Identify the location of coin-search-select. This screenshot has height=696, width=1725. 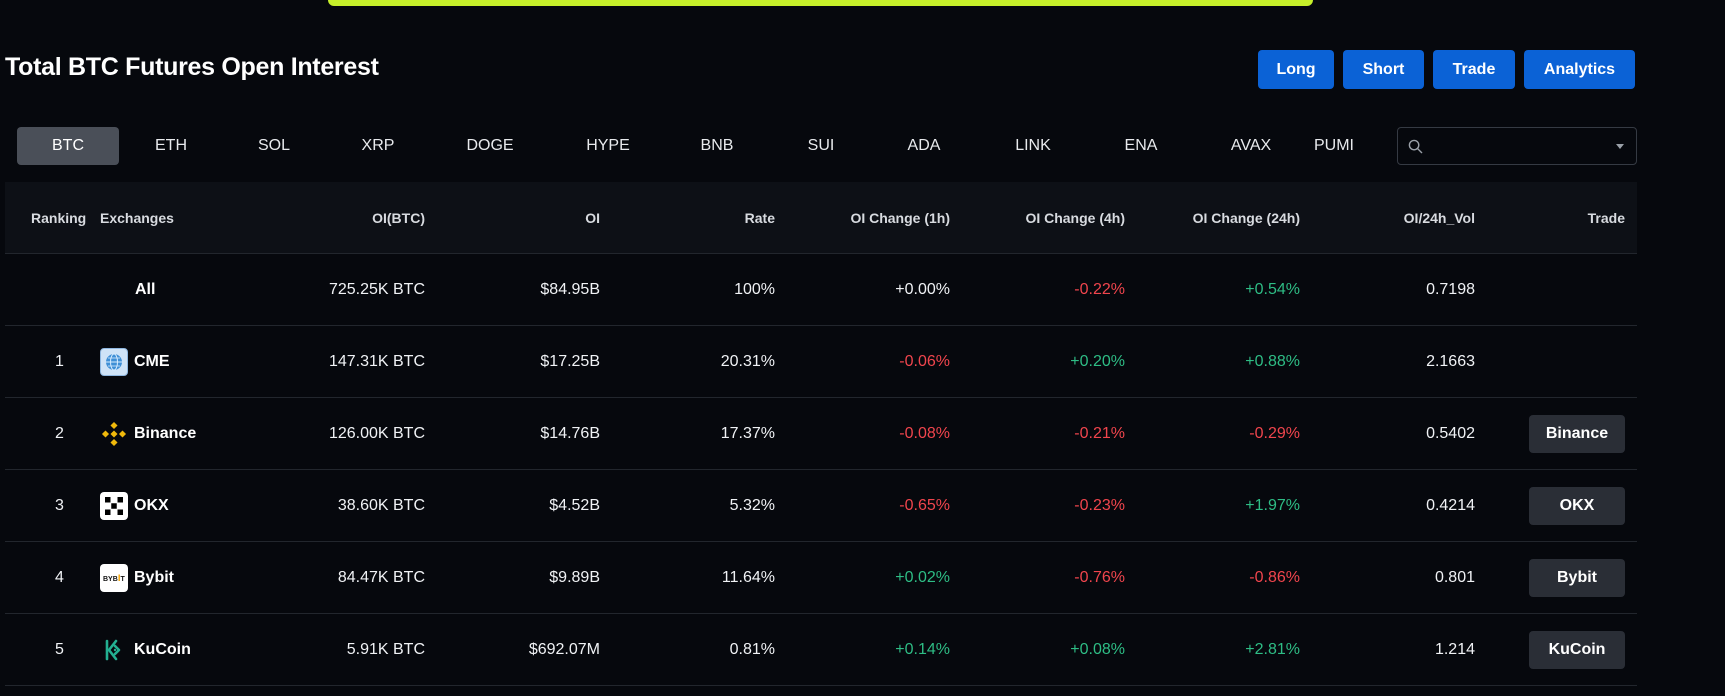
(1517, 146).